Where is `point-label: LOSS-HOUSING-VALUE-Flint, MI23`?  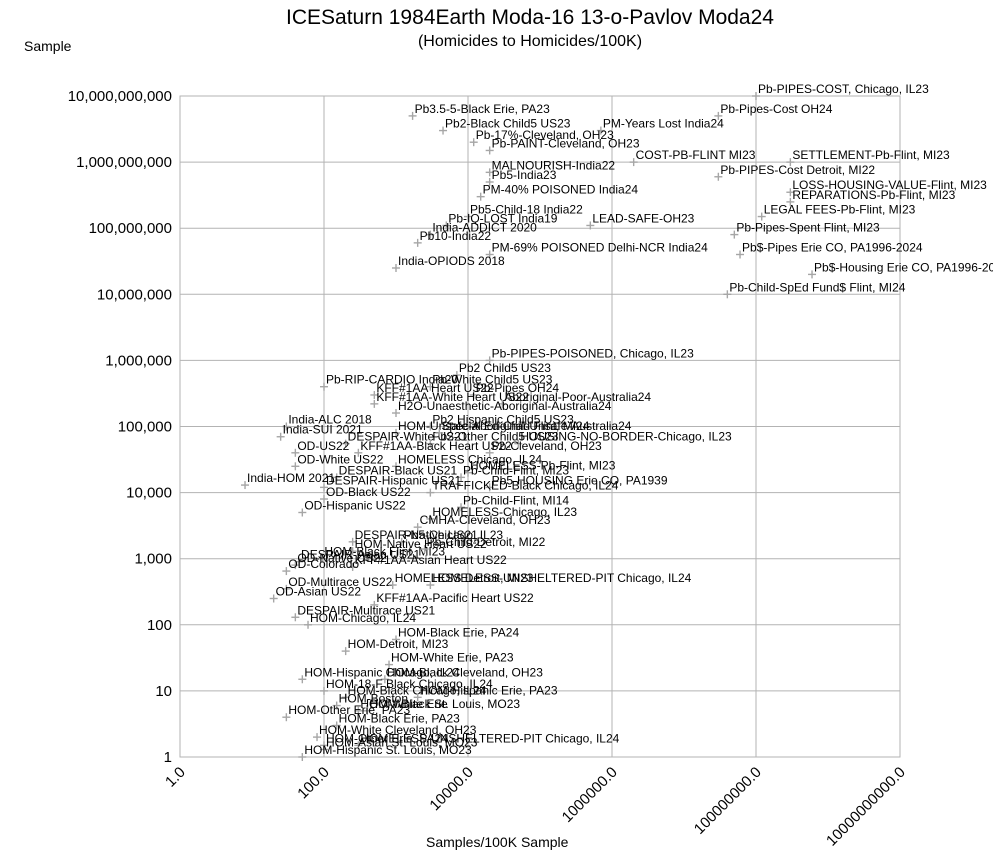
point-label: LOSS-HOUSING-VALUE-Flint, MI23 is located at coordinates (889, 185).